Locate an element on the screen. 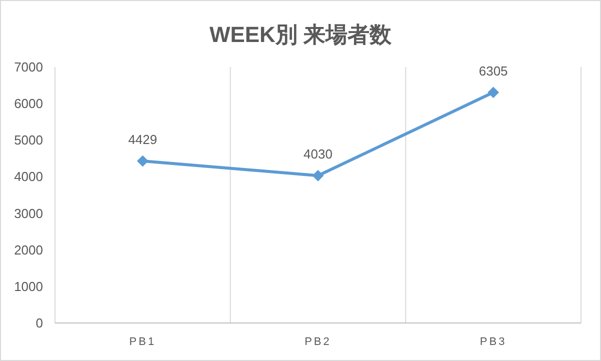  data-label: 4030 is located at coordinates (318, 154).